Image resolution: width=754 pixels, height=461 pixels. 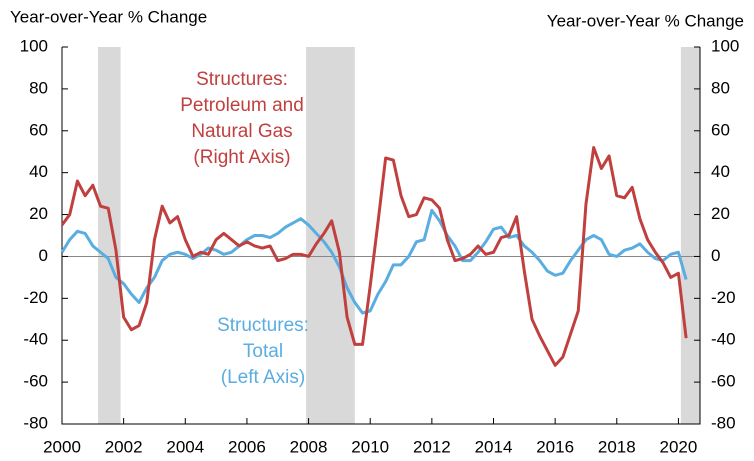 I want to click on x-tick-label: 2000, so click(x=62, y=446).